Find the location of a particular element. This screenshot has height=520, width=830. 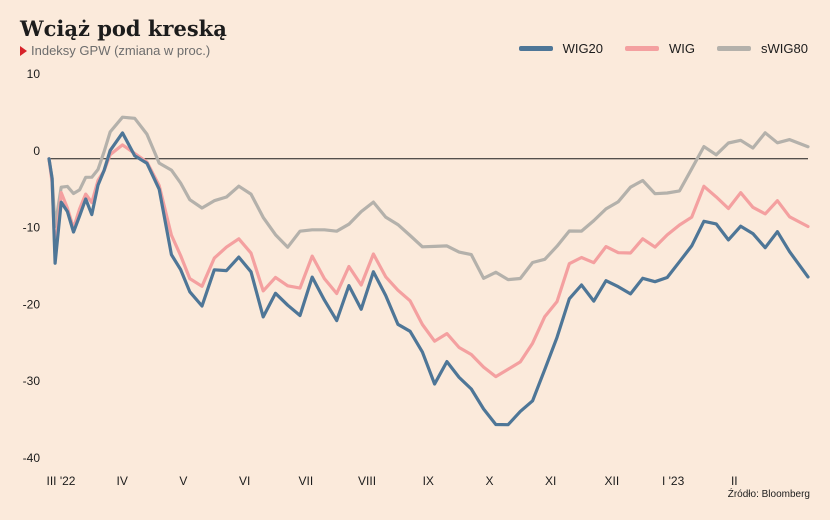

legend-swatch-swig80 is located at coordinates (734, 48).